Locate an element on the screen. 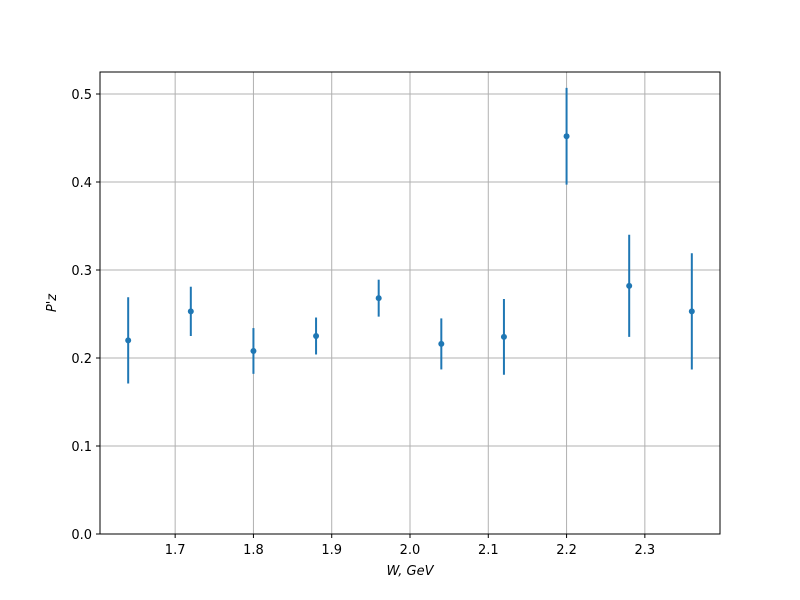  y-tick-label: 0.4 is located at coordinates (81, 183).